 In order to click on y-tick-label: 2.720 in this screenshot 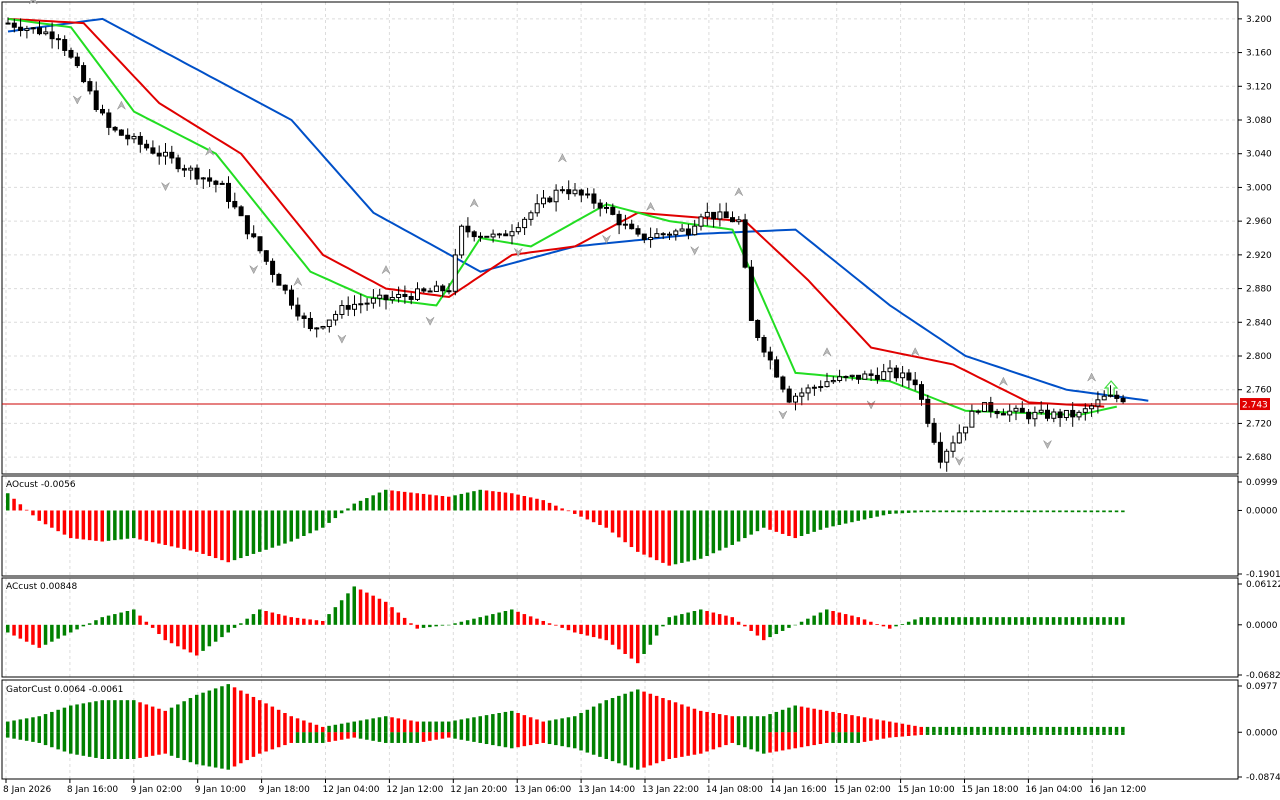, I will do `click(1259, 424)`.